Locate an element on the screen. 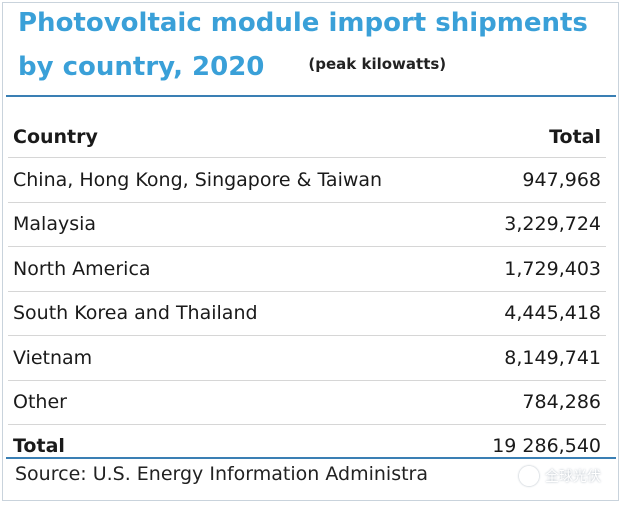 The image size is (623, 507). total-label: Total is located at coordinates (39, 446).